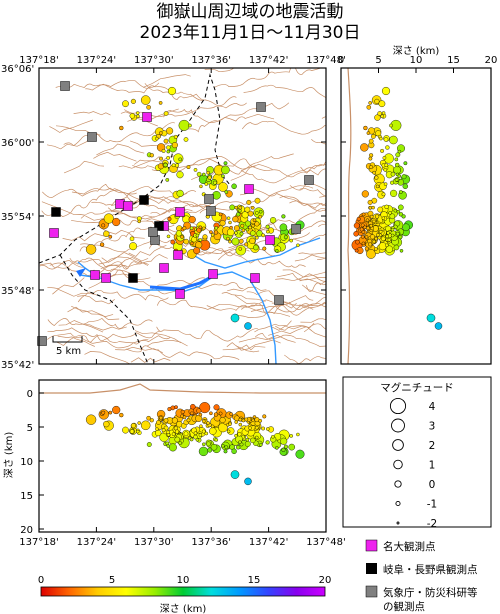 Image resolution: width=500 pixels, height=614 pixels. I want to click on section-depth-label: 深さ (km), so click(9, 455).